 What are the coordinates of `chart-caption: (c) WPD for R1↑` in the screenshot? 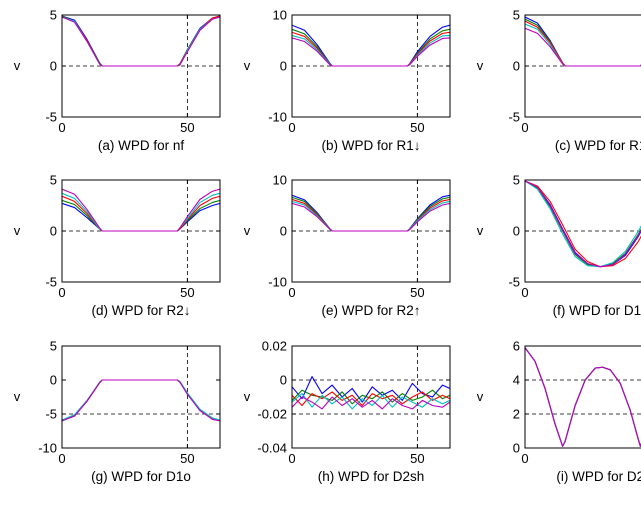 It's located at (598, 145).